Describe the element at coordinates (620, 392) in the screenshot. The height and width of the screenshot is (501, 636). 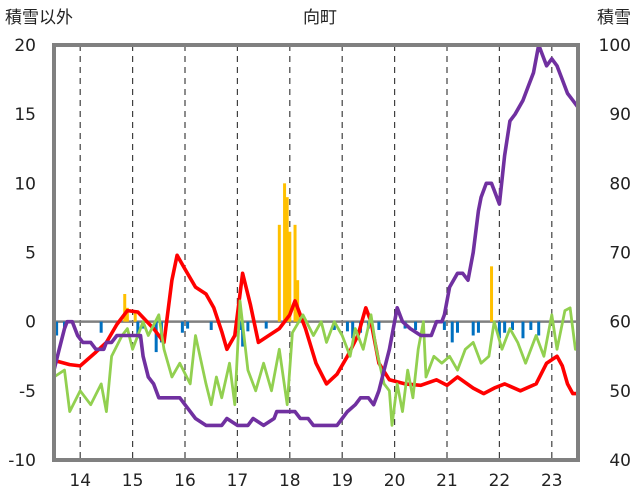
I see `y-right-tick-label: 50` at that location.